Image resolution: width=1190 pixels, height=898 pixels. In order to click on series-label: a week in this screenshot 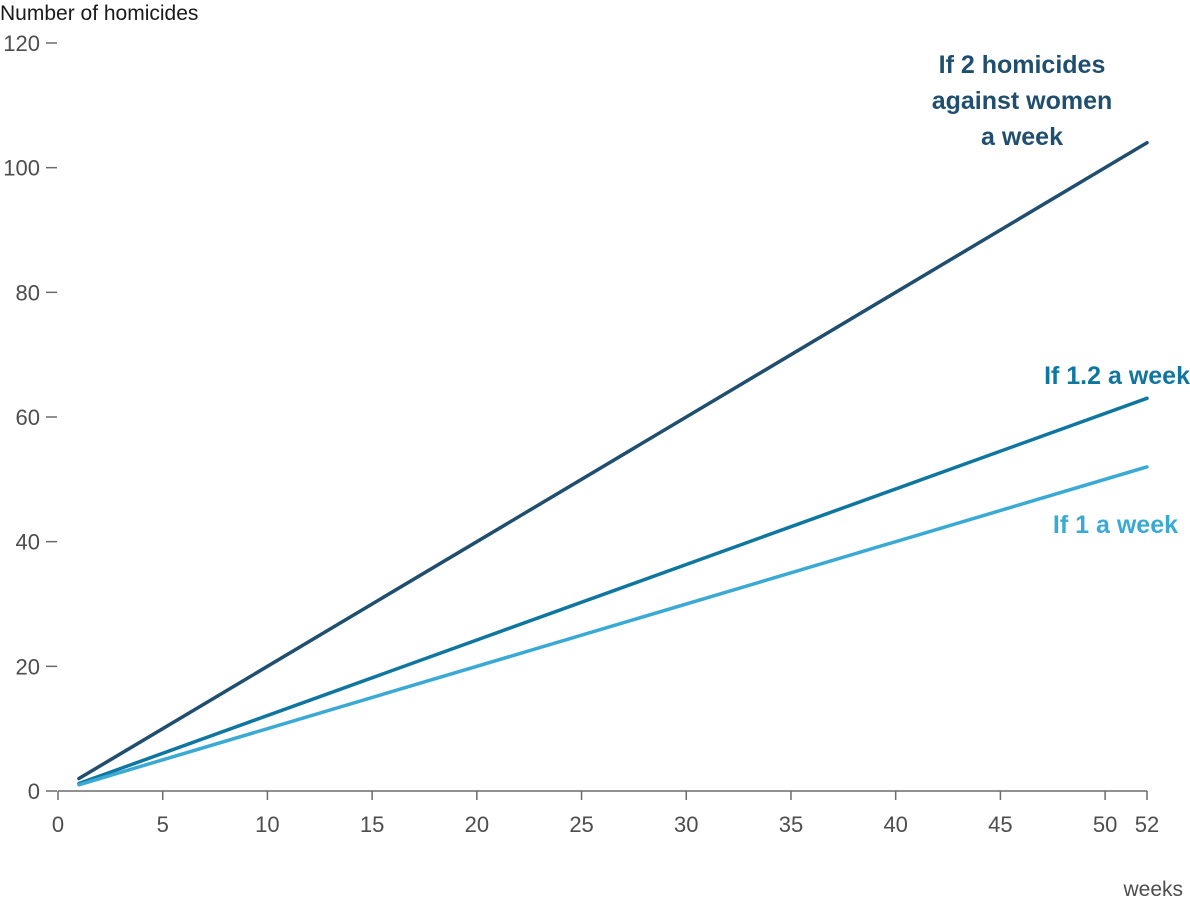, I will do `click(1022, 137)`.